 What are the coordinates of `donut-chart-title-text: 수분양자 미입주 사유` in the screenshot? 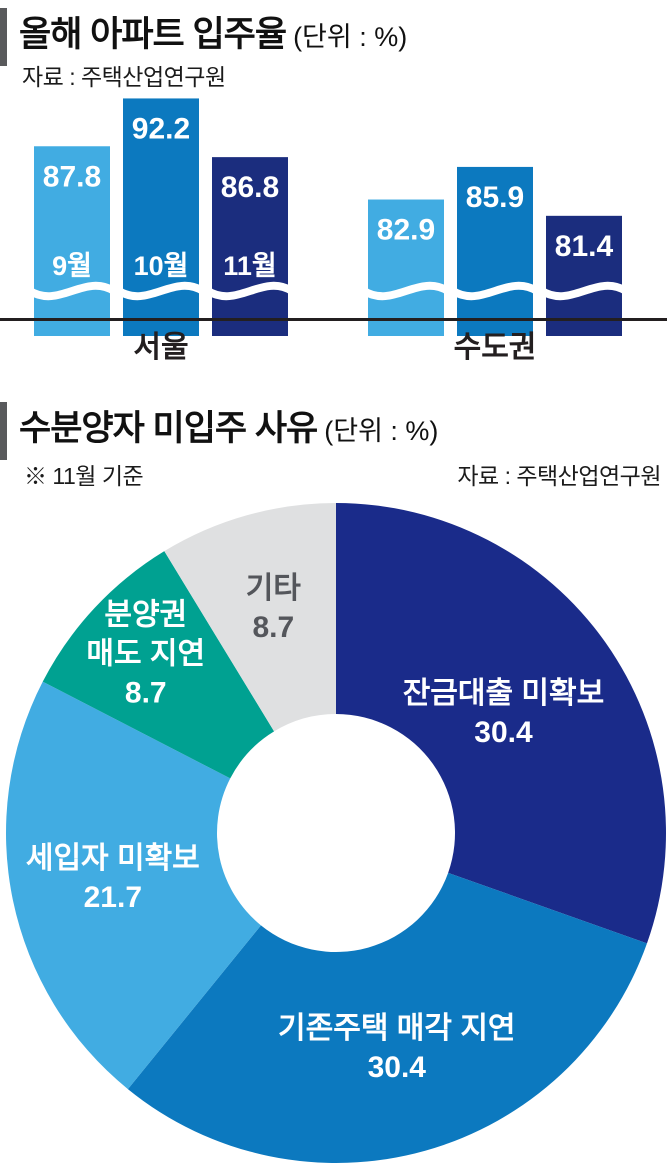 It's located at (168, 428).